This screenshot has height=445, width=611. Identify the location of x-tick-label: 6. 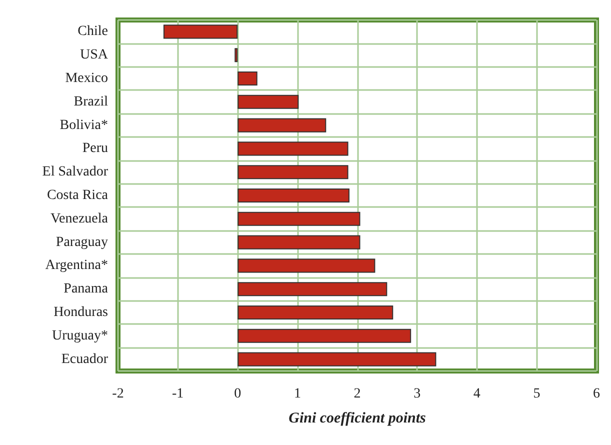
(596, 394).